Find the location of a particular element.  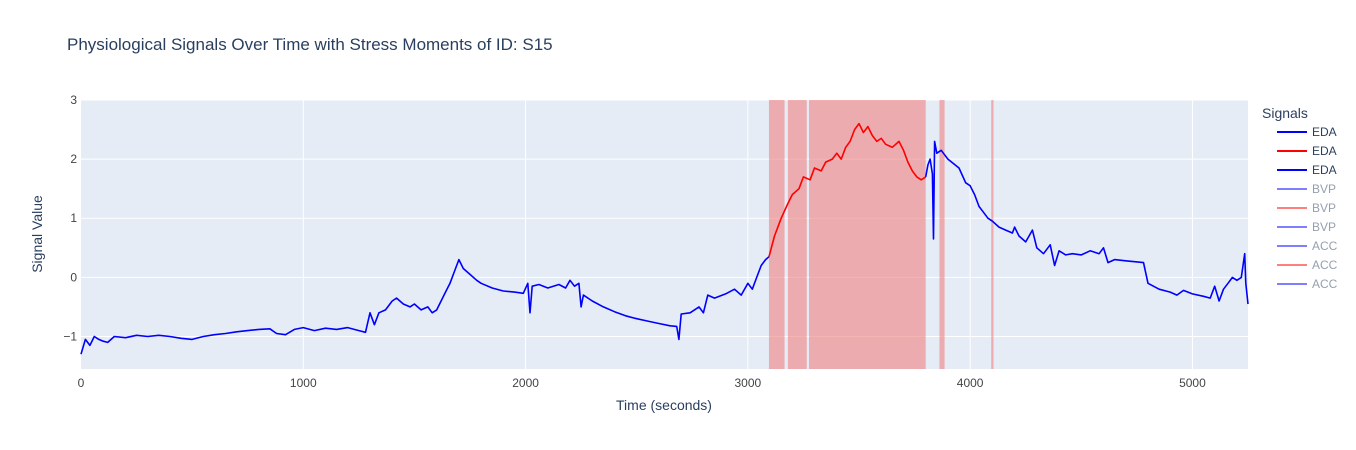

x-tick-label: 1000 is located at coordinates (303, 383).